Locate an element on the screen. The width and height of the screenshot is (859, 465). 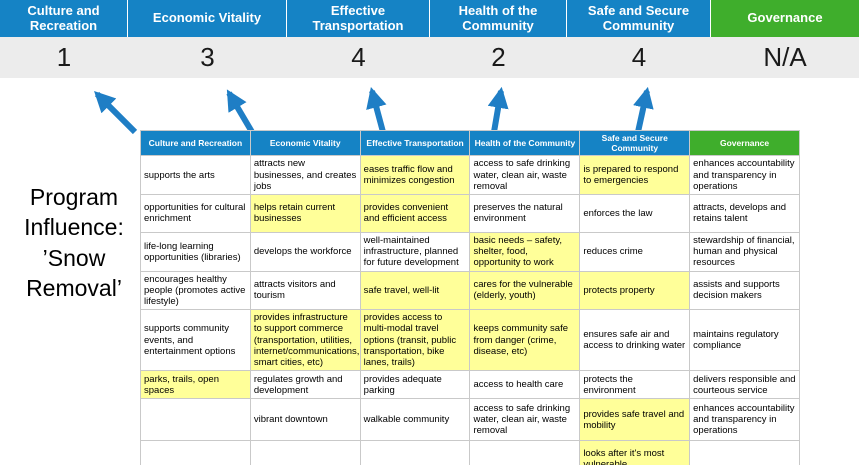
matrix-cell: looks after it's most vulnerable is located at coordinates (635, 452).